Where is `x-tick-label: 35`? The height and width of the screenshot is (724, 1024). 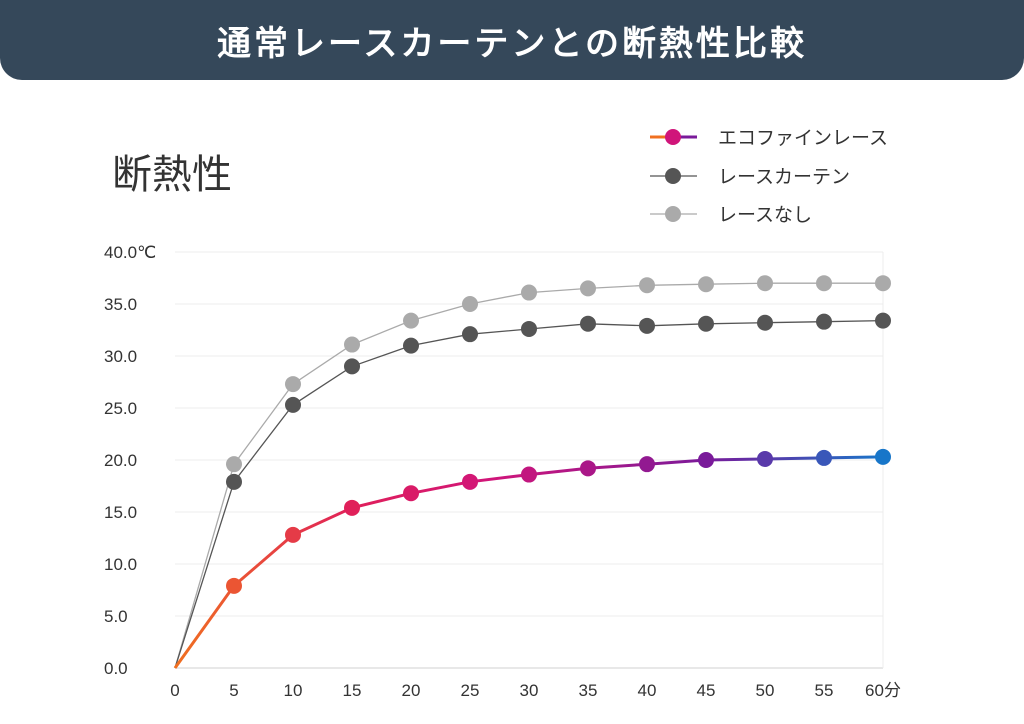 x-tick-label: 35 is located at coordinates (588, 690).